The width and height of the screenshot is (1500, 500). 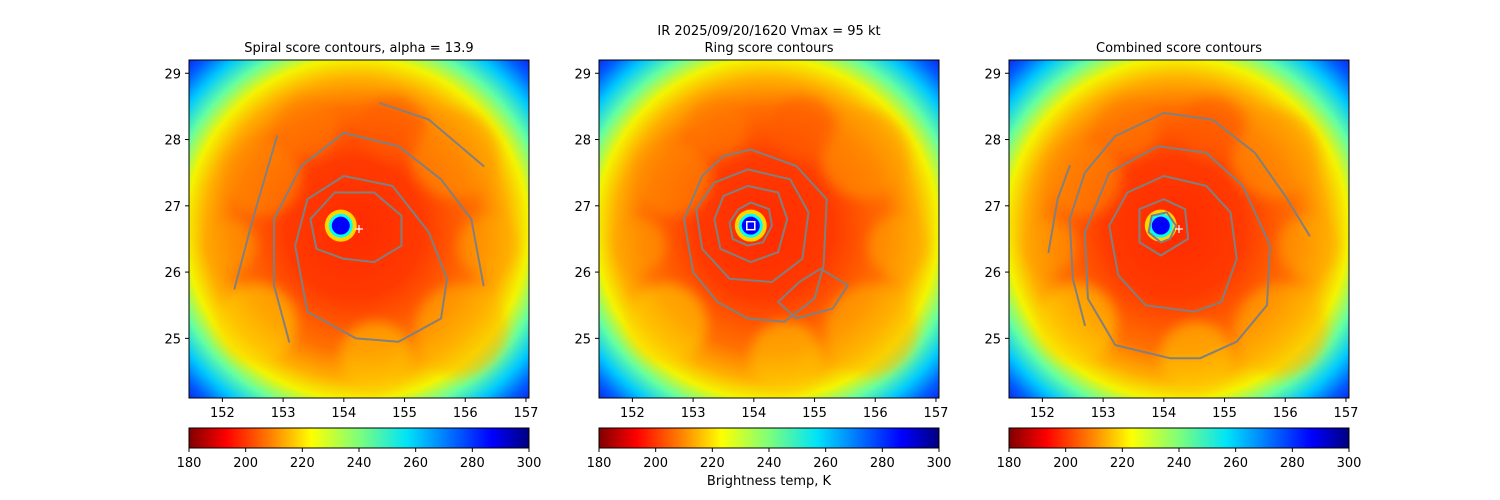 What do you see at coordinates (768, 48) in the screenshot?
I see `panel-title: Ring score contours` at bounding box center [768, 48].